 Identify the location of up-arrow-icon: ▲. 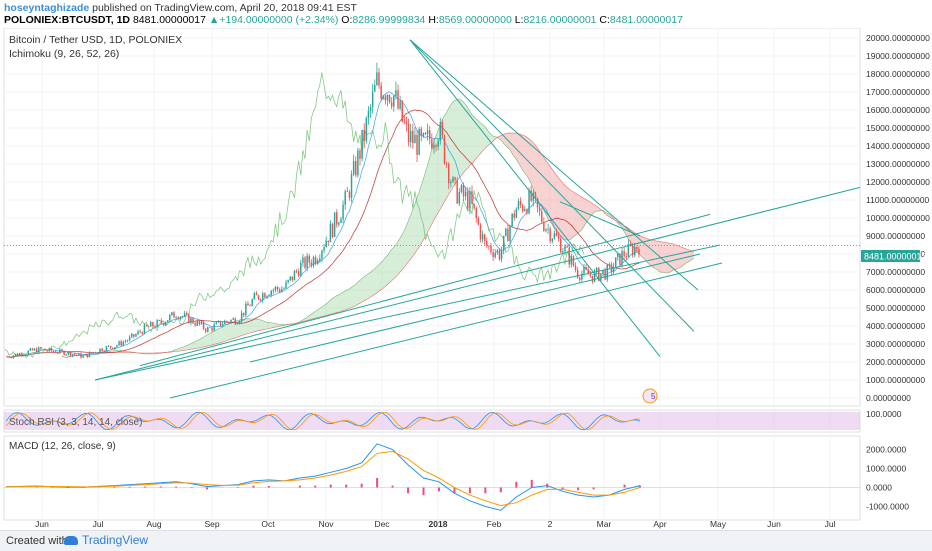
(214, 20).